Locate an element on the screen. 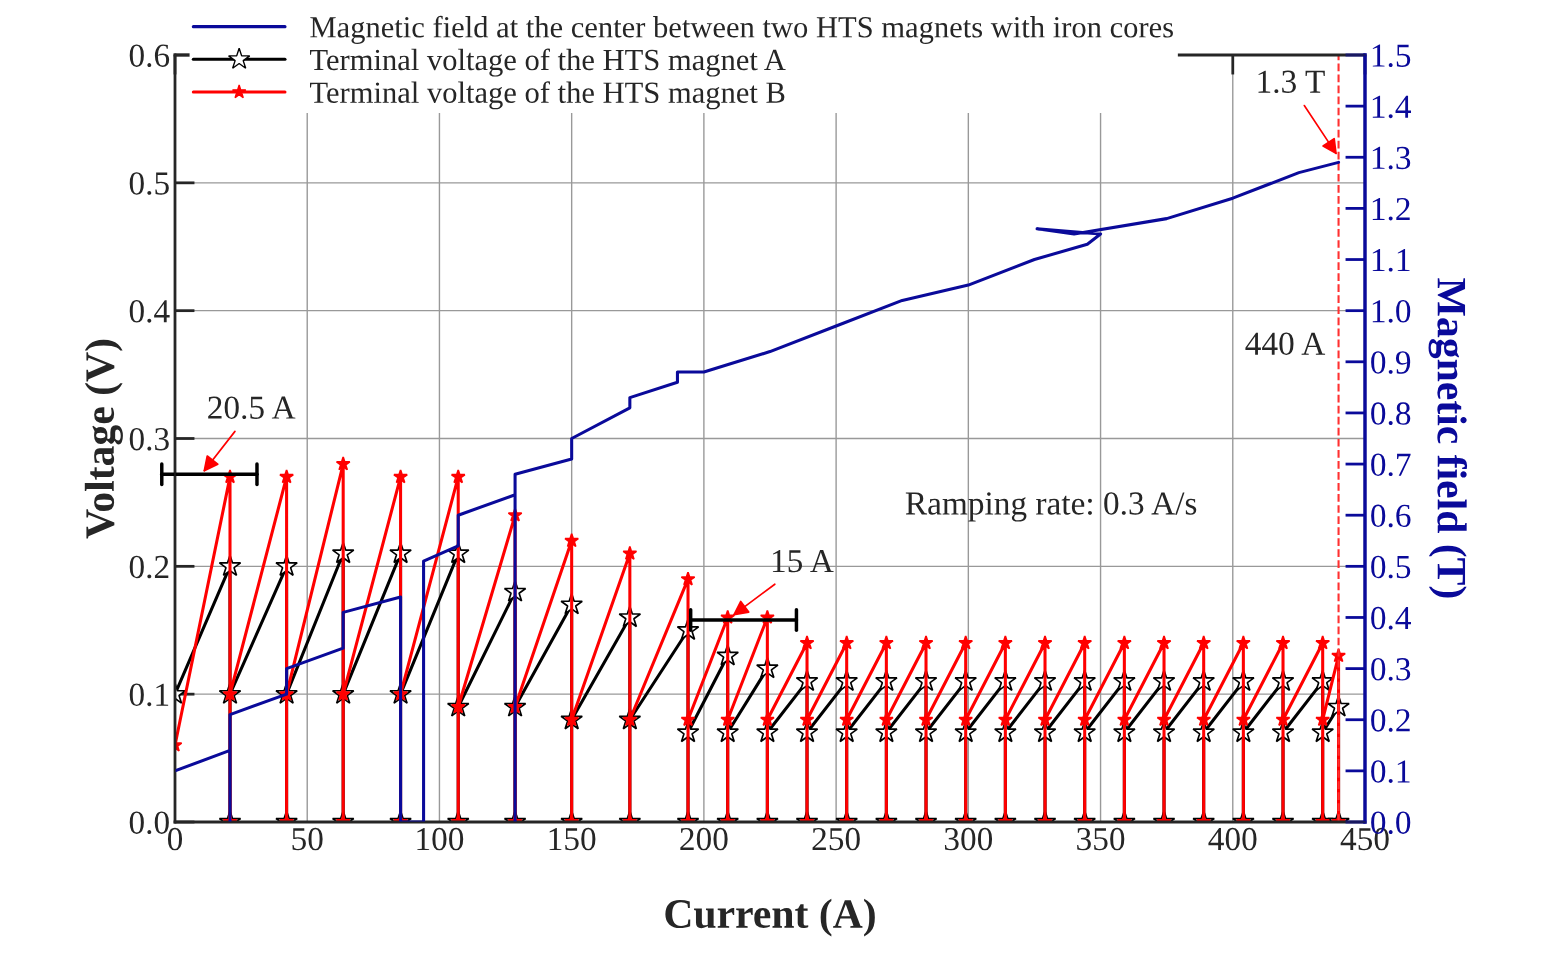 This screenshot has height=976, width=1541. x-axis-title: Current (A) is located at coordinates (770, 917).